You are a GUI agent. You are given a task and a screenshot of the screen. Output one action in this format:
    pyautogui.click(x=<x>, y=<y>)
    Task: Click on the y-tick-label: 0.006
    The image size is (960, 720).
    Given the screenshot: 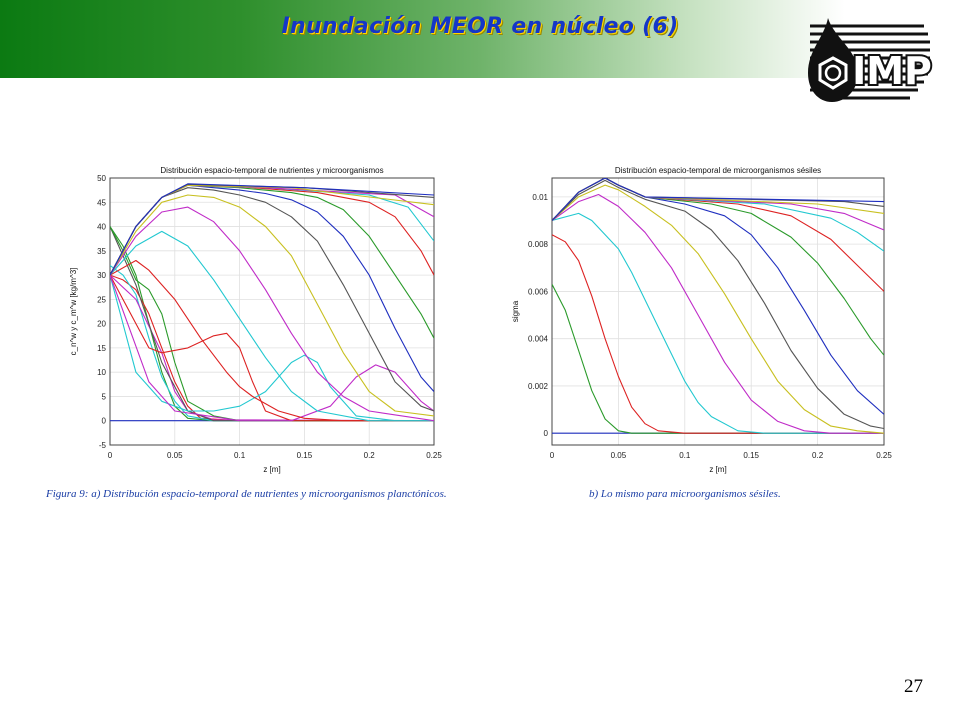 What is the action you would take?
    pyautogui.click(x=538, y=291)
    